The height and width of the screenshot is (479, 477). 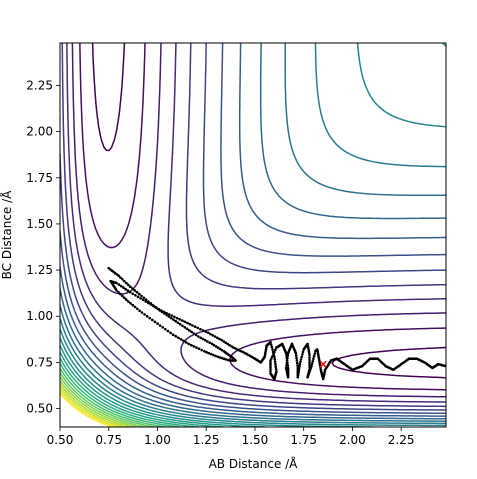 What do you see at coordinates (255, 440) in the screenshot?
I see `x-tick-label: 1.50` at bounding box center [255, 440].